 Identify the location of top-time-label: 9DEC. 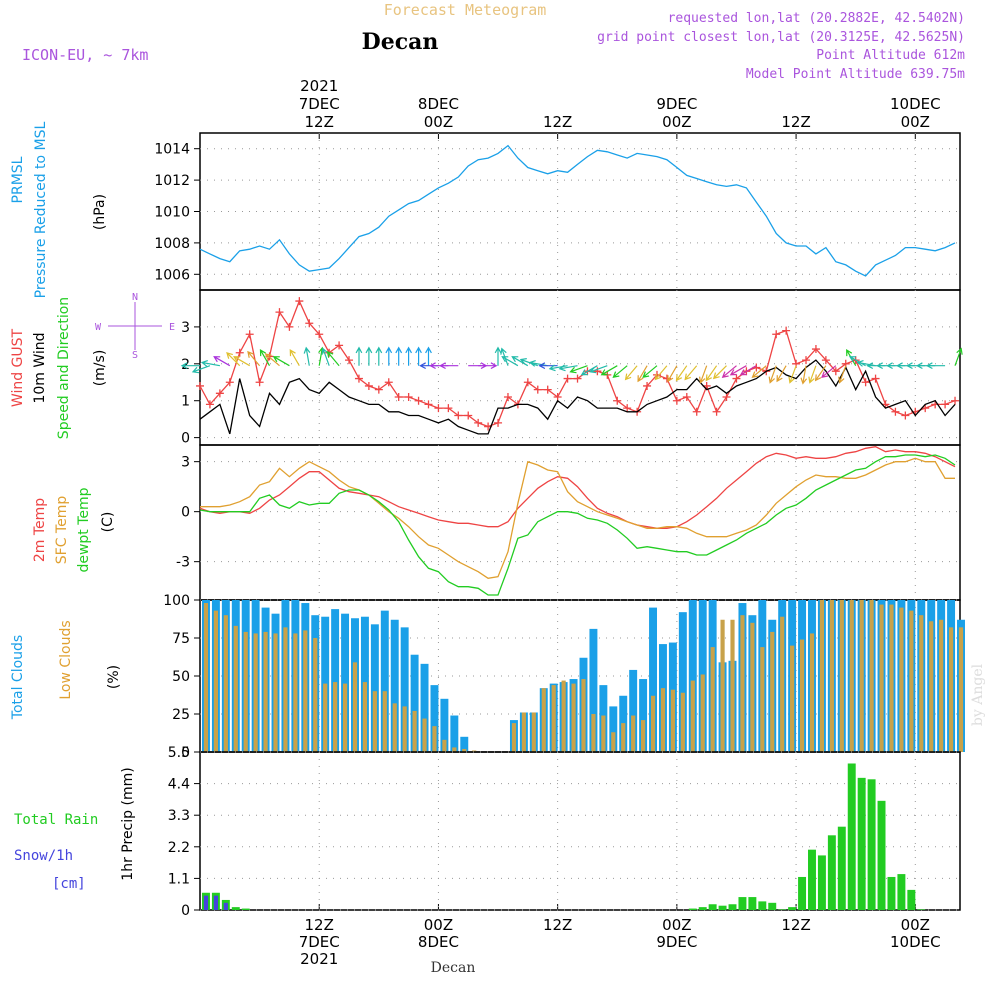
(676, 104).